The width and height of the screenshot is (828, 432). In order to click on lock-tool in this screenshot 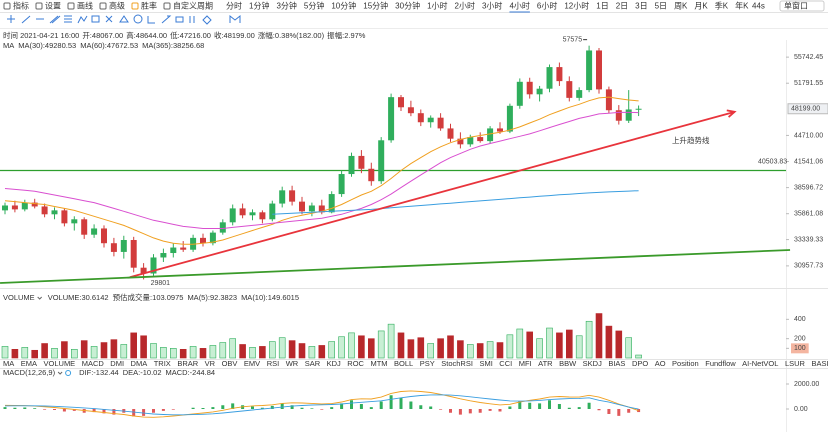, I will do `click(192, 19)`.